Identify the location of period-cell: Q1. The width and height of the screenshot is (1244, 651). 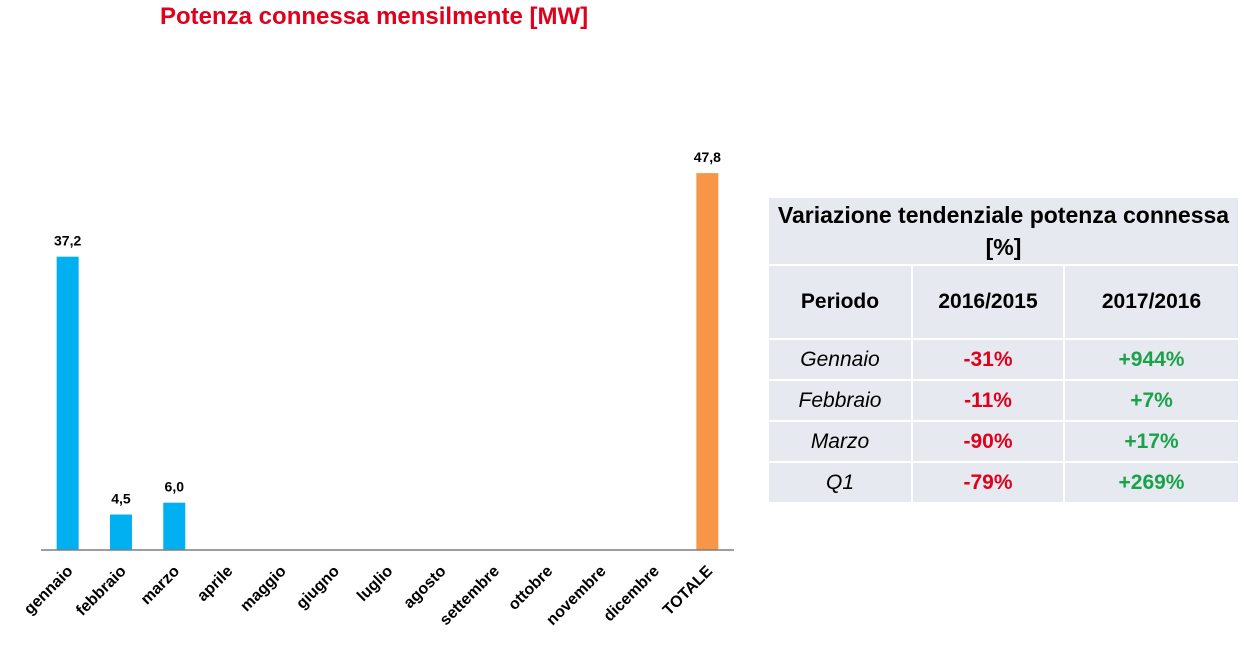
(840, 482).